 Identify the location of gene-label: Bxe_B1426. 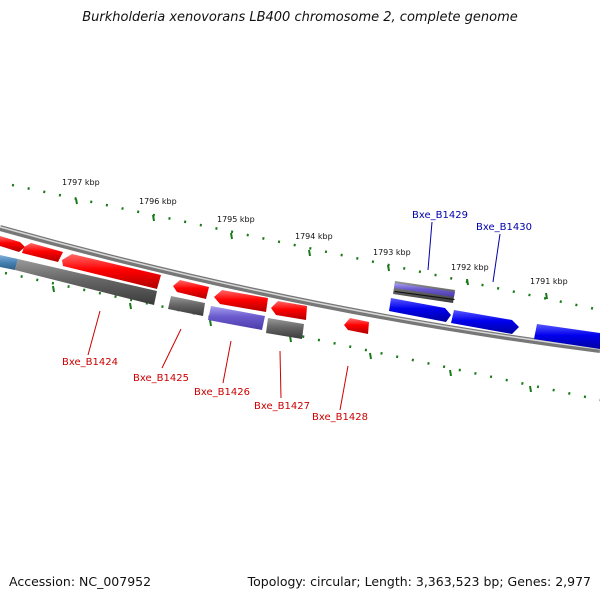
(222, 392).